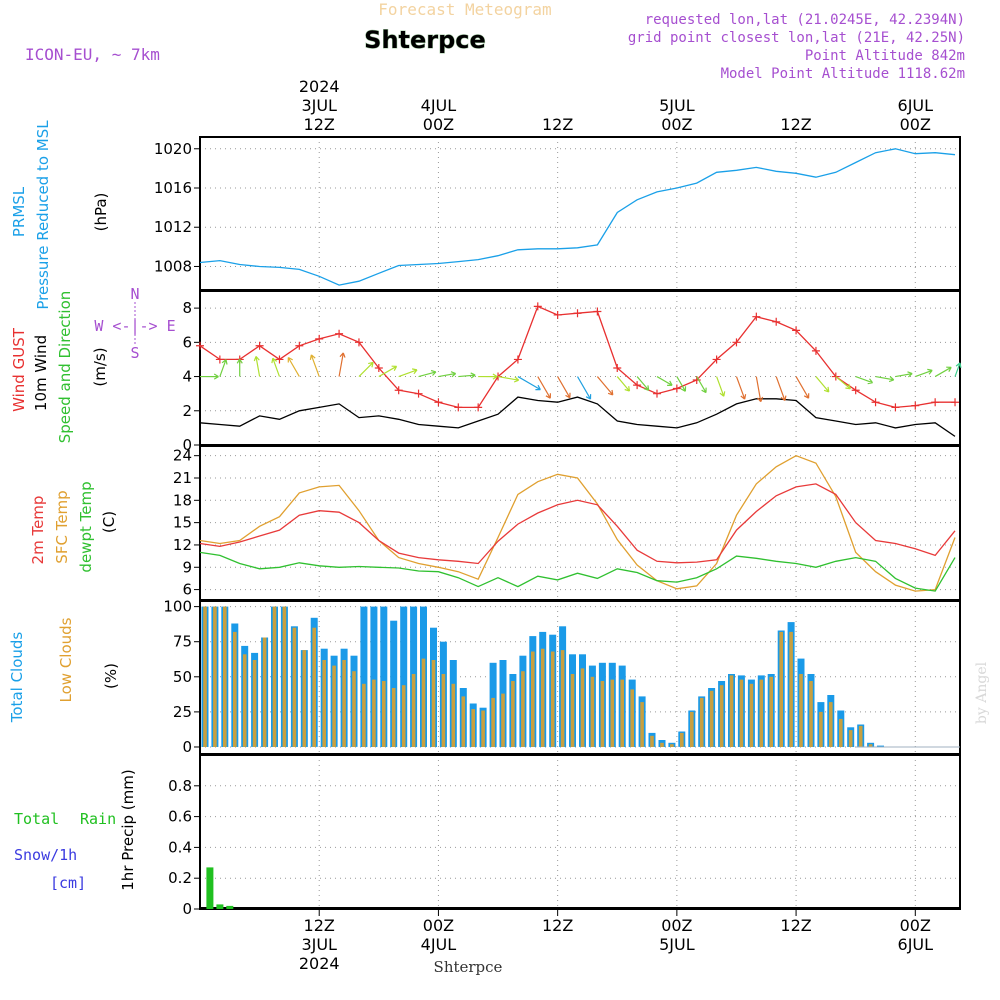 The image size is (1000, 1000). Describe the element at coordinates (92, 54) in the screenshot. I see `model-name: ICON-EU, ~ 7km` at that location.